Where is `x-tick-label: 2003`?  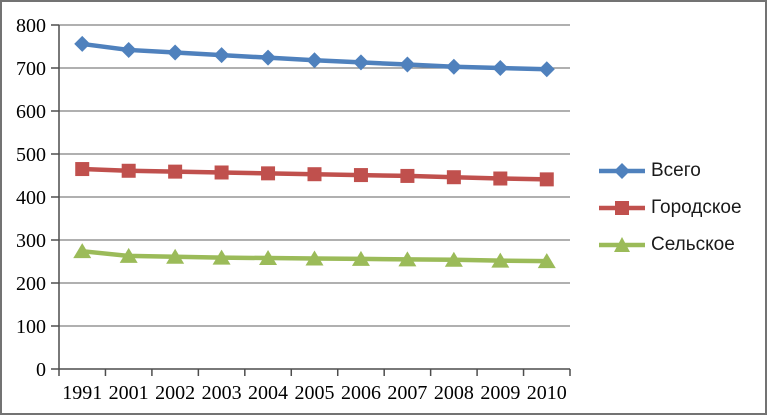
x-tick-label: 2003 is located at coordinates (222, 393).